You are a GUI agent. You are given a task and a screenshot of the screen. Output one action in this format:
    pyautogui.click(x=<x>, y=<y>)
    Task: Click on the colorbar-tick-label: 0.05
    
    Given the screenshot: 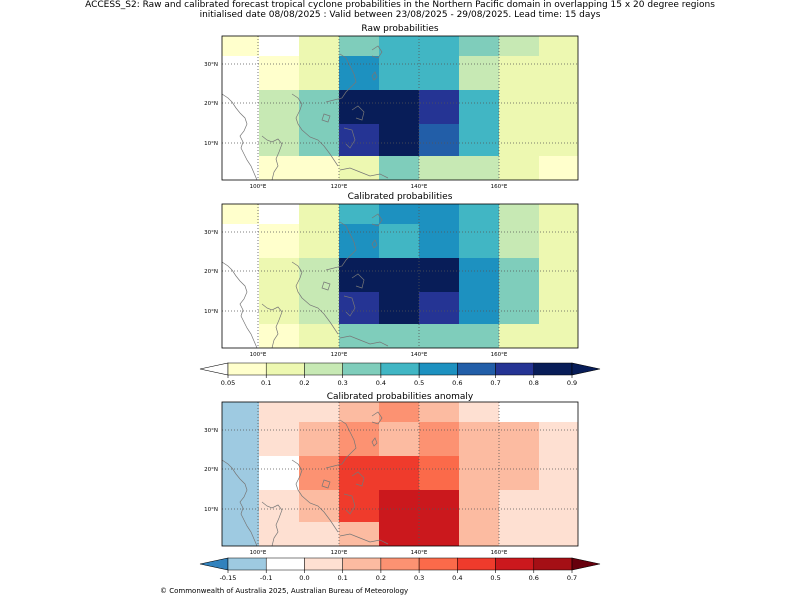 What is the action you would take?
    pyautogui.click(x=228, y=383)
    